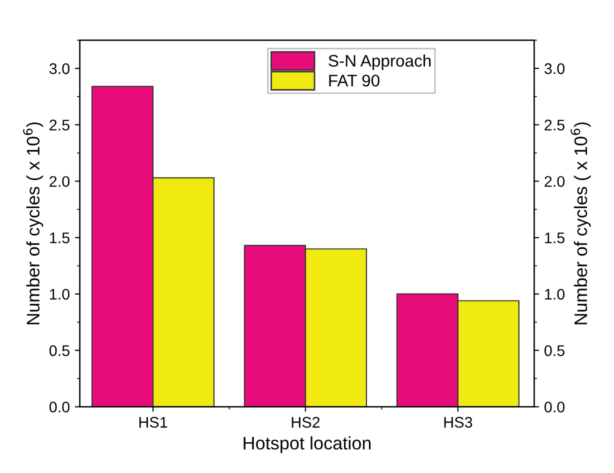 This screenshot has height=473, width=614. I want to click on y-tick-label: 3.0, so click(59, 68).